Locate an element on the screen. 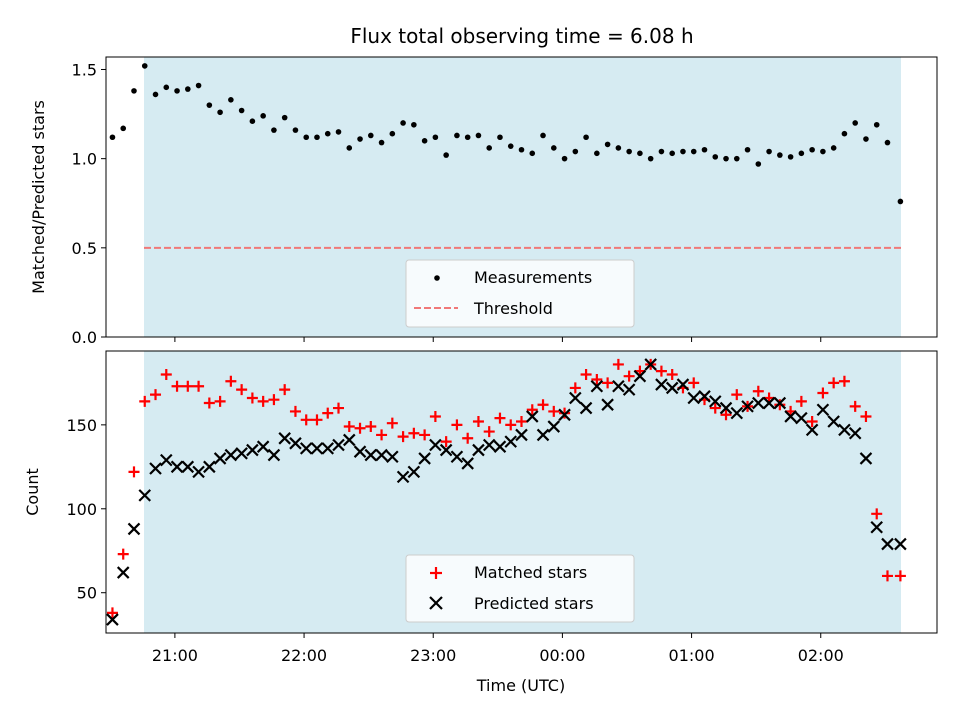 This screenshot has width=960, height=720. legend-predicted-label: Predicted stars is located at coordinates (534, 603).